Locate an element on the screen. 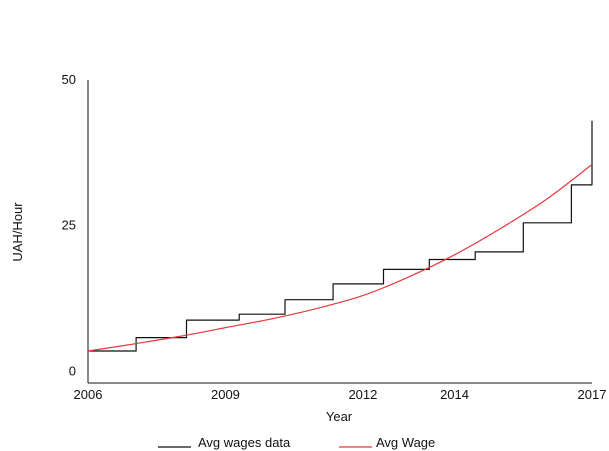  legend-label-fit: Avg Wage is located at coordinates (405, 442).